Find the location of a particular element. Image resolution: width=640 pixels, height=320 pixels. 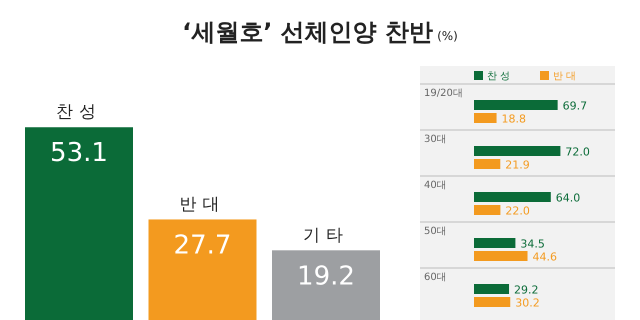

legend-label: 찬성 is located at coordinates (500, 76).